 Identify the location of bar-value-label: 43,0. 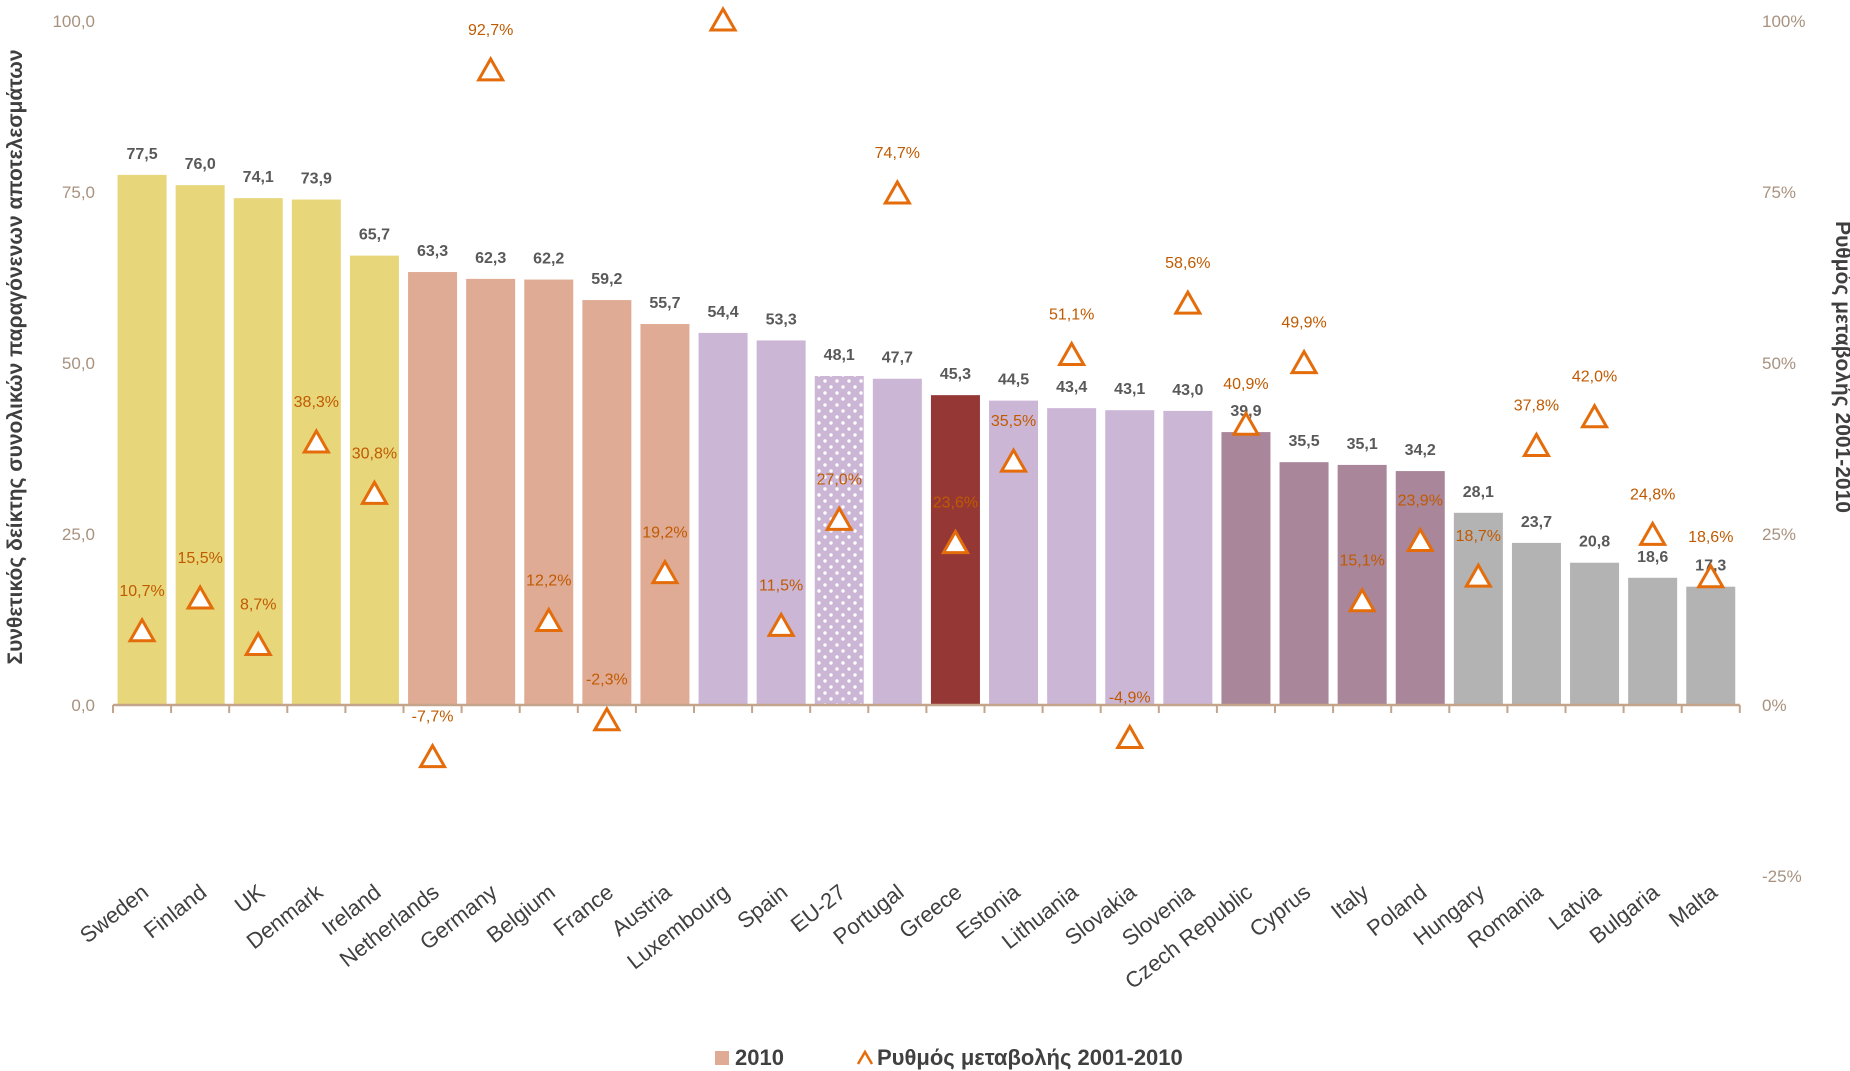
(1187, 390).